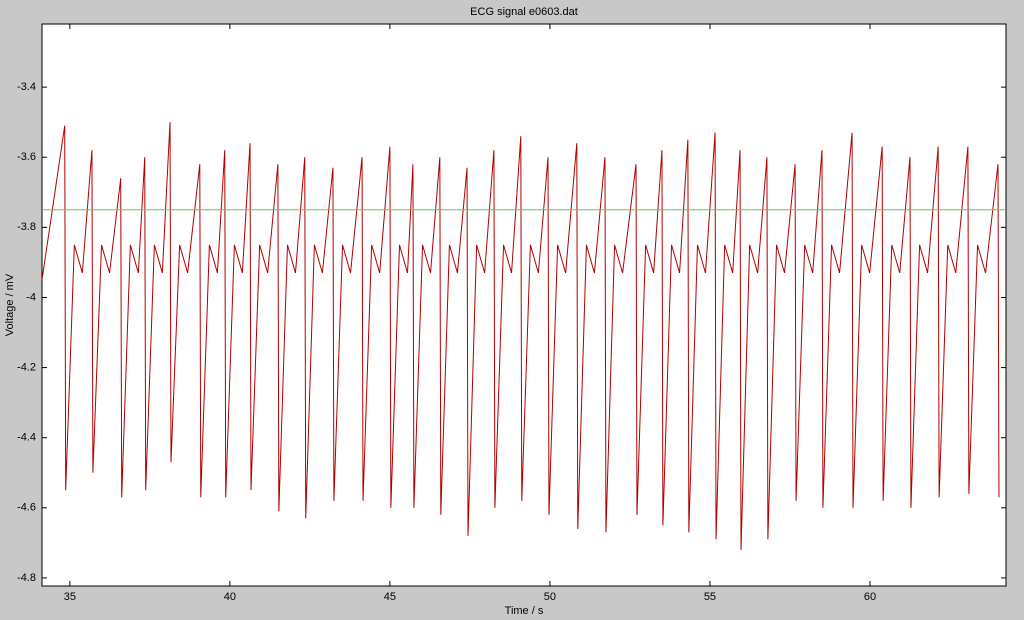 This screenshot has width=1024, height=620. Describe the element at coordinates (26, 227) in the screenshot. I see `y-tick-label: -3.8` at that location.